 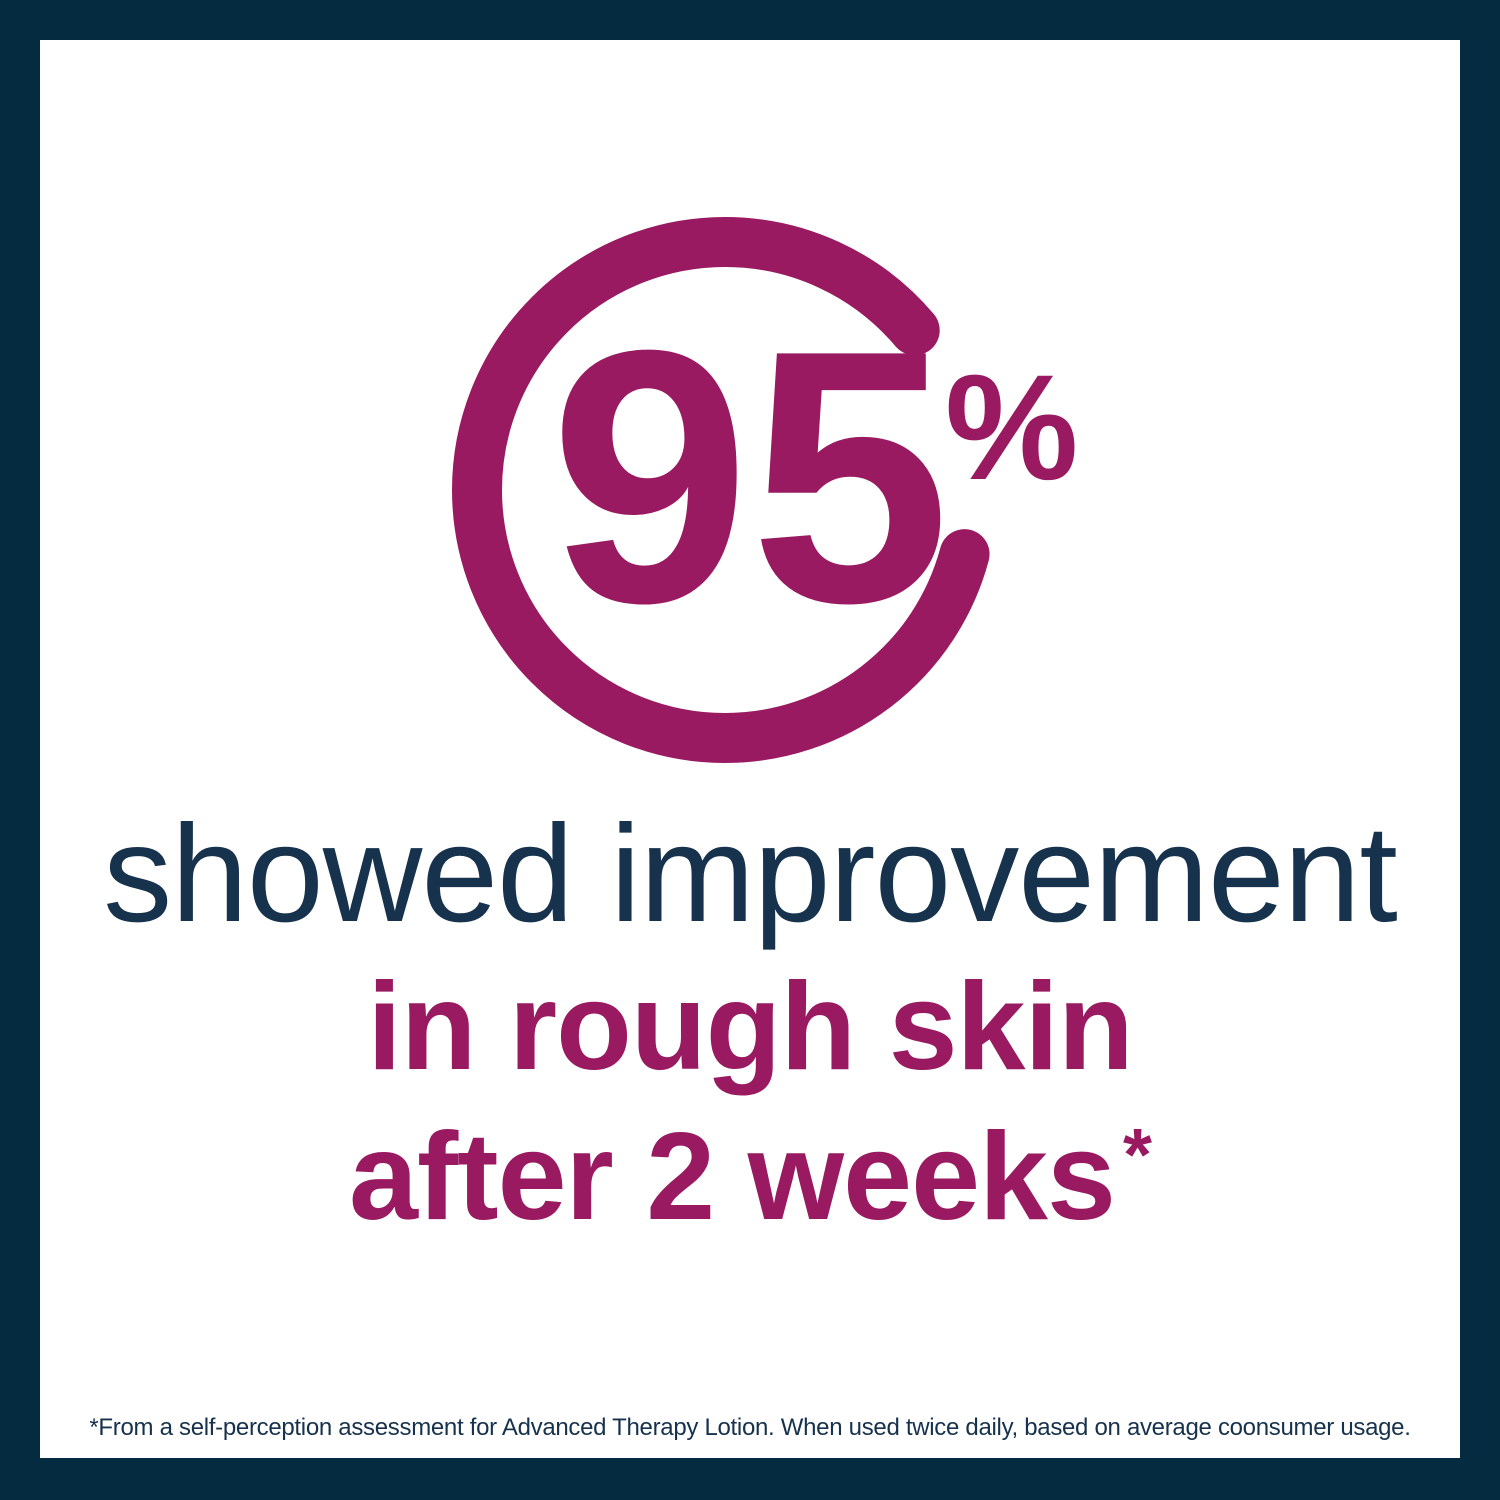 I want to click on open-circle-arc-icon, so click(x=725, y=490).